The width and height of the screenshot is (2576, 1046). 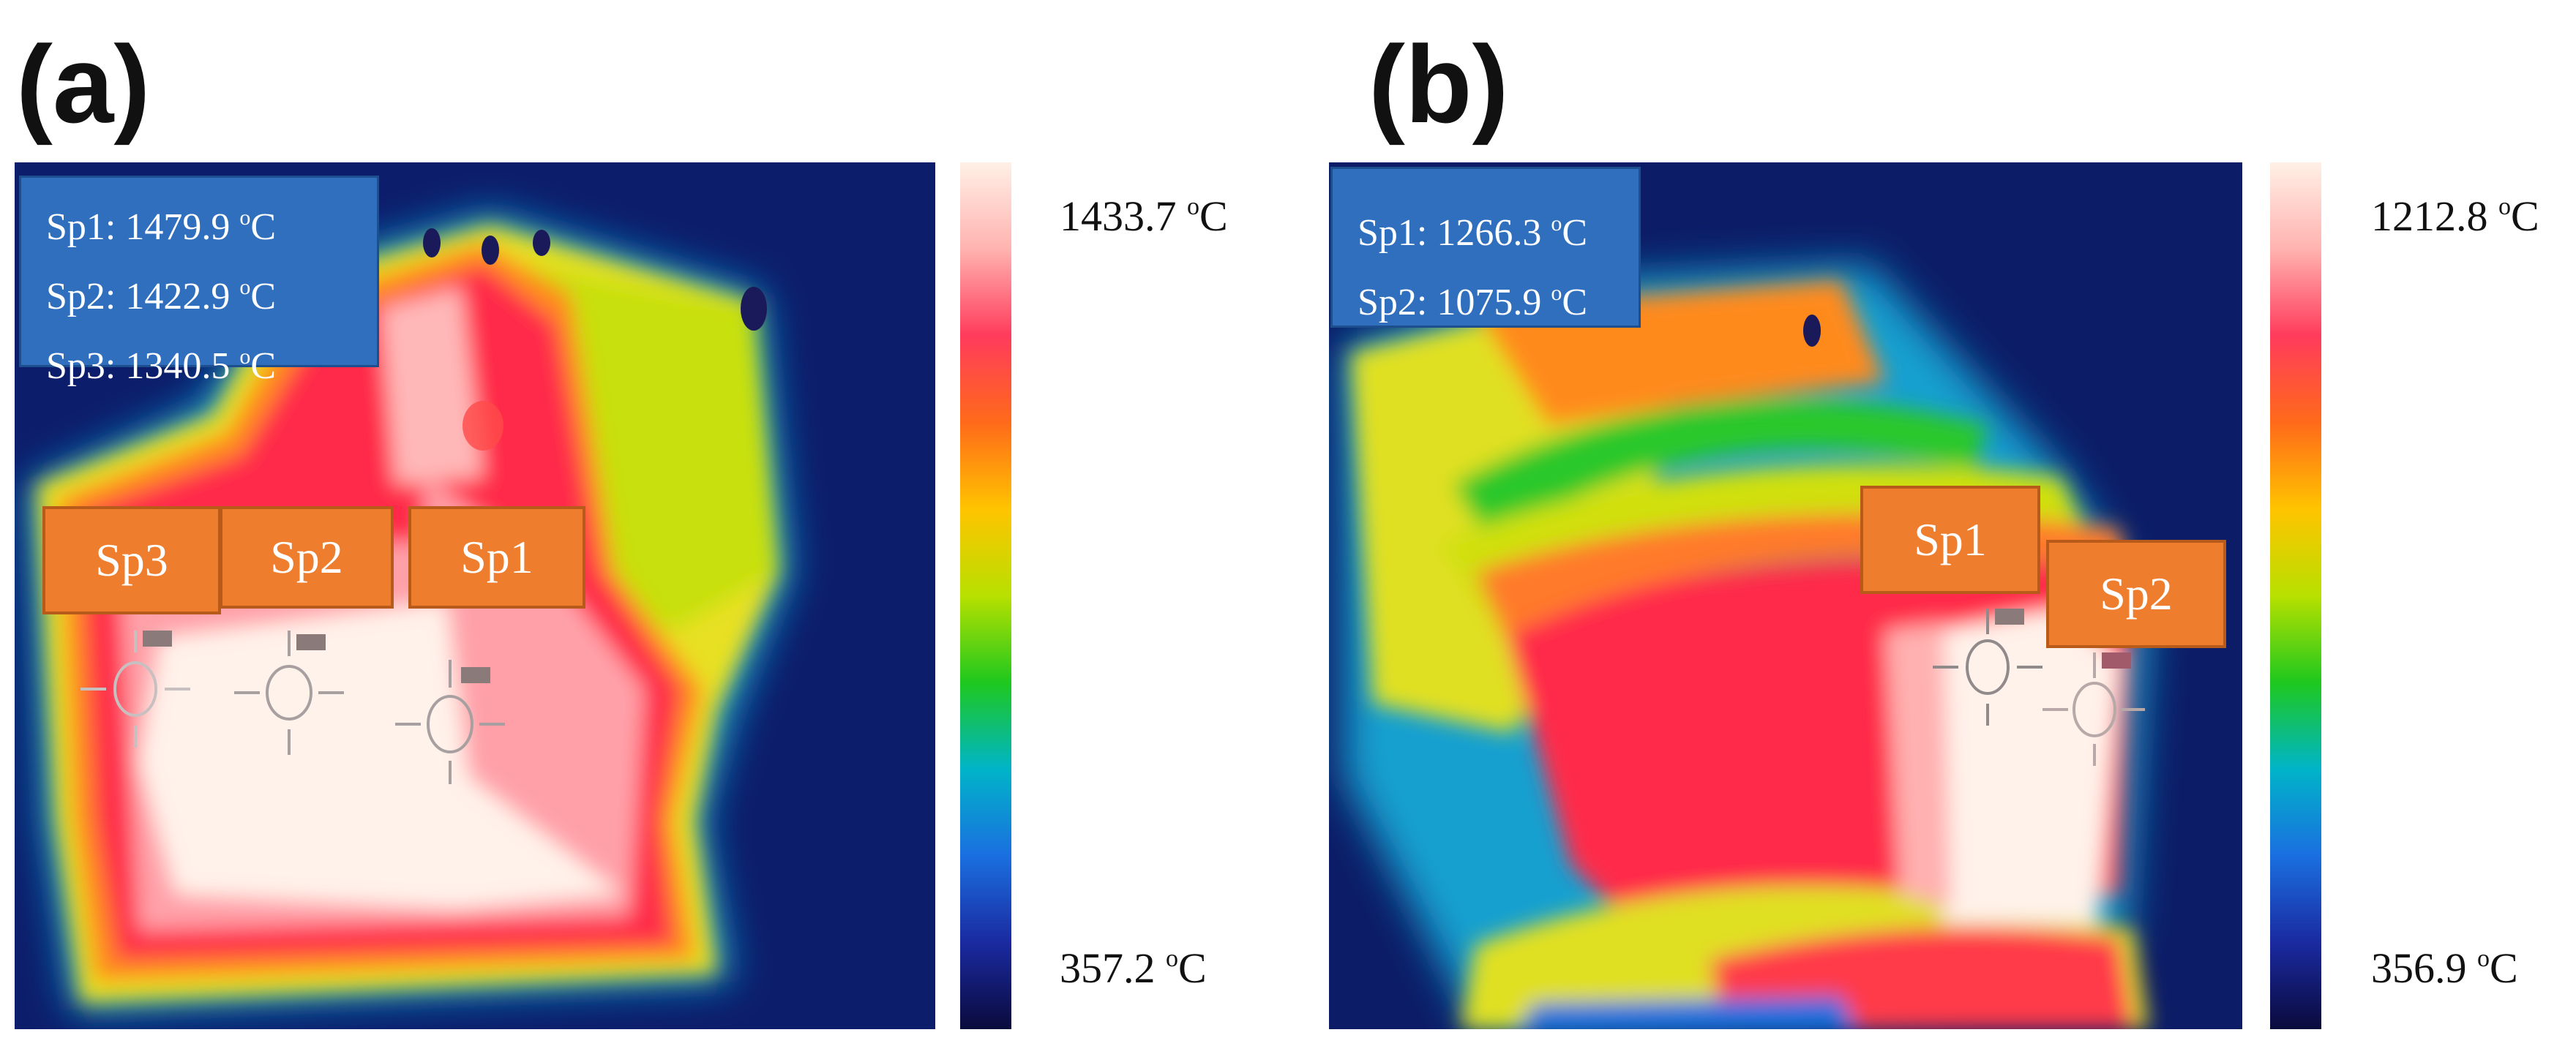 I want to click on spot-readout-box-b: Sp1: 1266.3 oC Sp2: 1075.9 oC, so click(x=1485, y=248).